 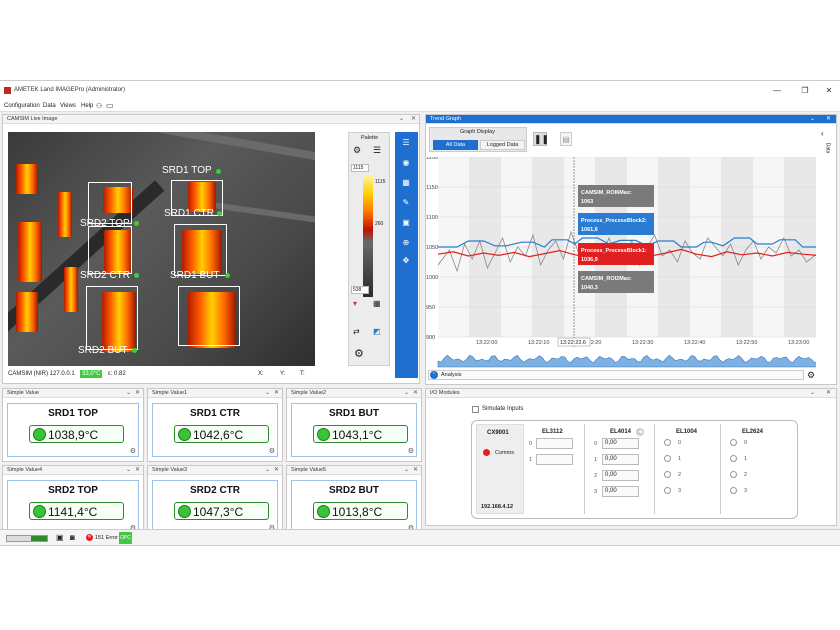 I want to click on roi-box-srd1-top, so click(x=197, y=198).